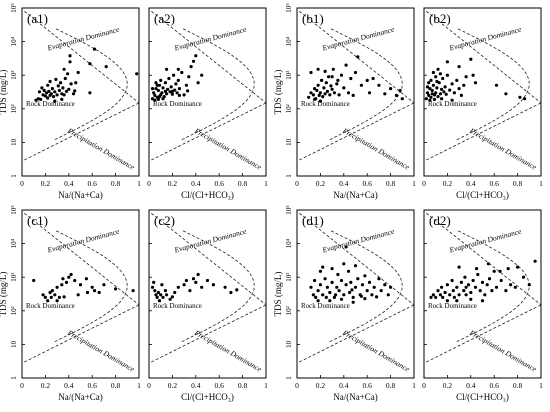 The height and width of the screenshot is (412, 550). Describe the element at coordinates (366, 84) in the screenshot. I see `panel-b1-inner-boundary` at that location.